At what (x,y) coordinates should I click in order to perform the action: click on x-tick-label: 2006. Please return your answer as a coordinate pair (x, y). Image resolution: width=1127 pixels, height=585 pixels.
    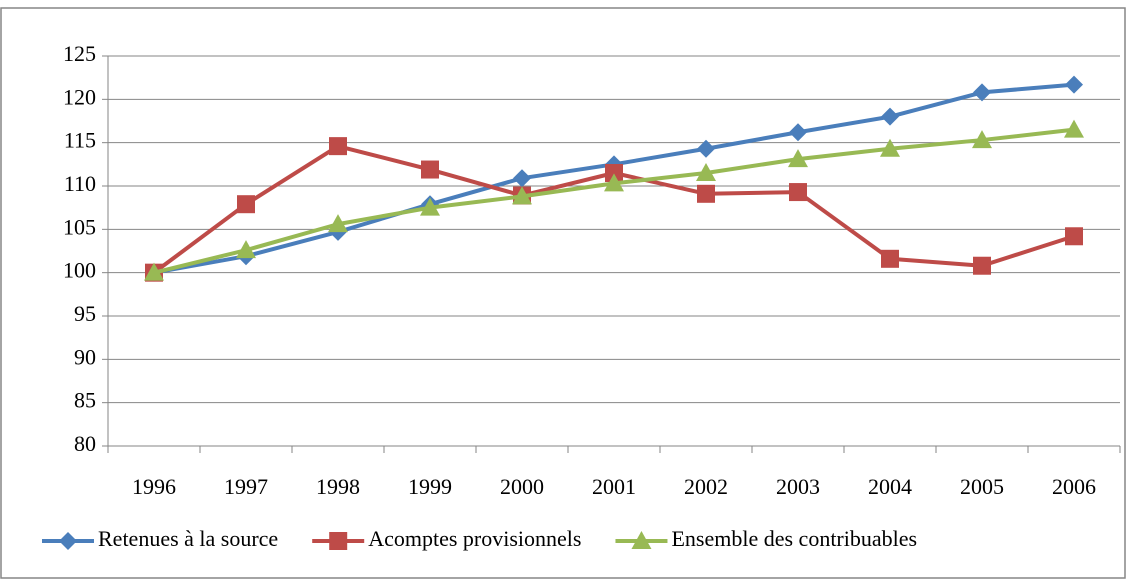
    Looking at the image, I should click on (1074, 486).